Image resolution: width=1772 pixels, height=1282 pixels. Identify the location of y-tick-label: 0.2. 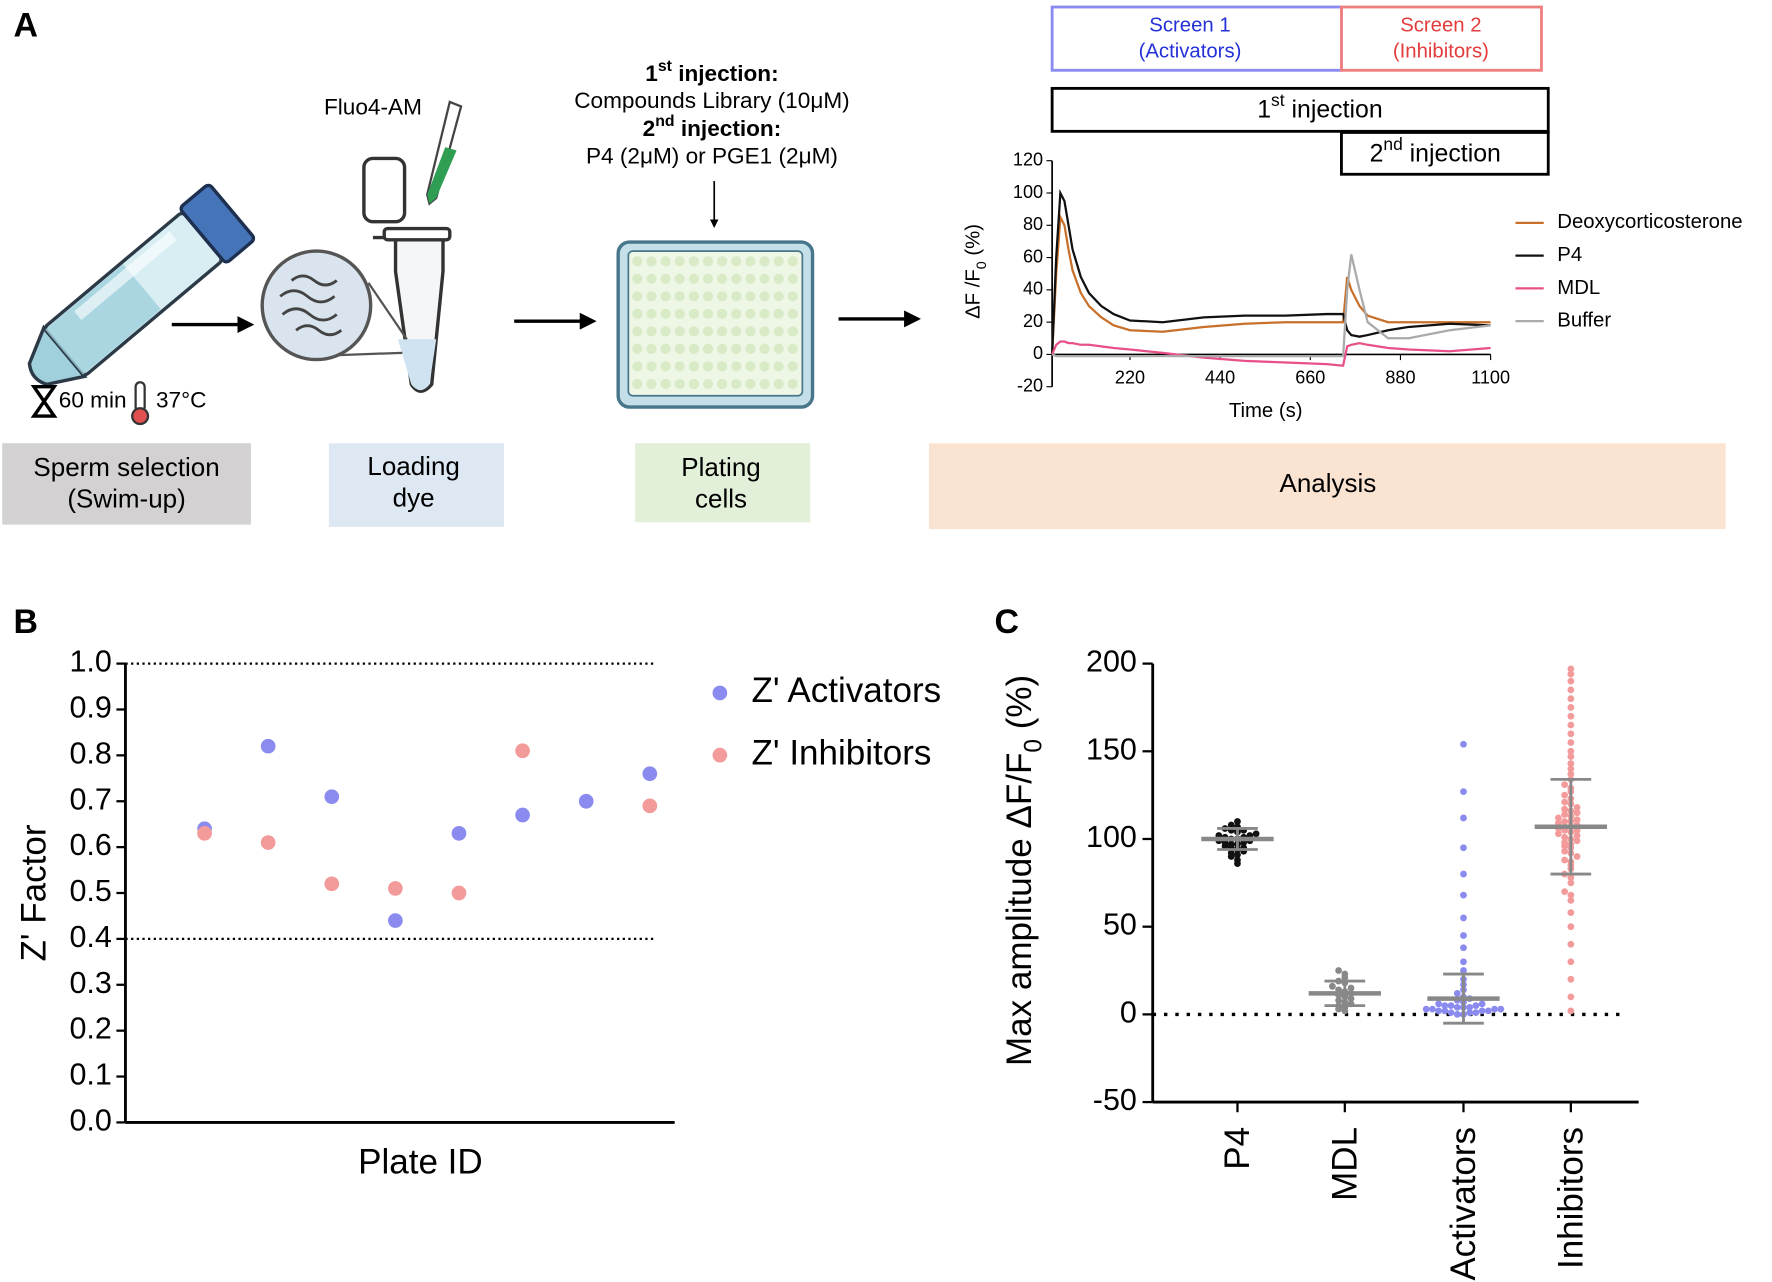
(90, 1029).